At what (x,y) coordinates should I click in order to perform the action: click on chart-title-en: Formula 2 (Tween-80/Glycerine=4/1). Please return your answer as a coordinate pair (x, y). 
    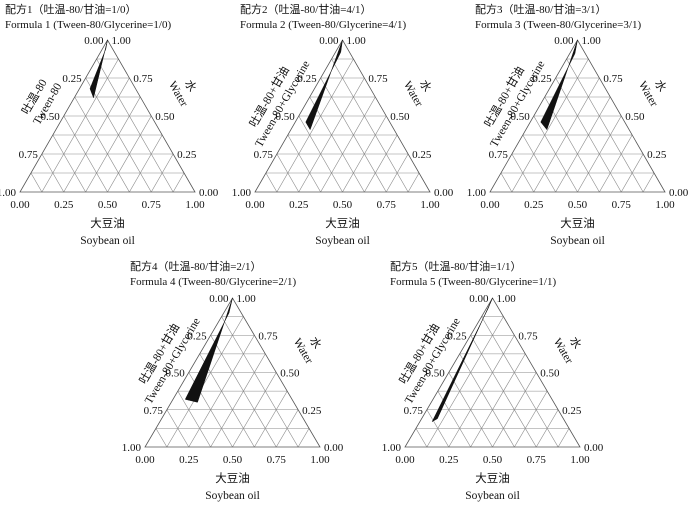
    Looking at the image, I should click on (323, 25).